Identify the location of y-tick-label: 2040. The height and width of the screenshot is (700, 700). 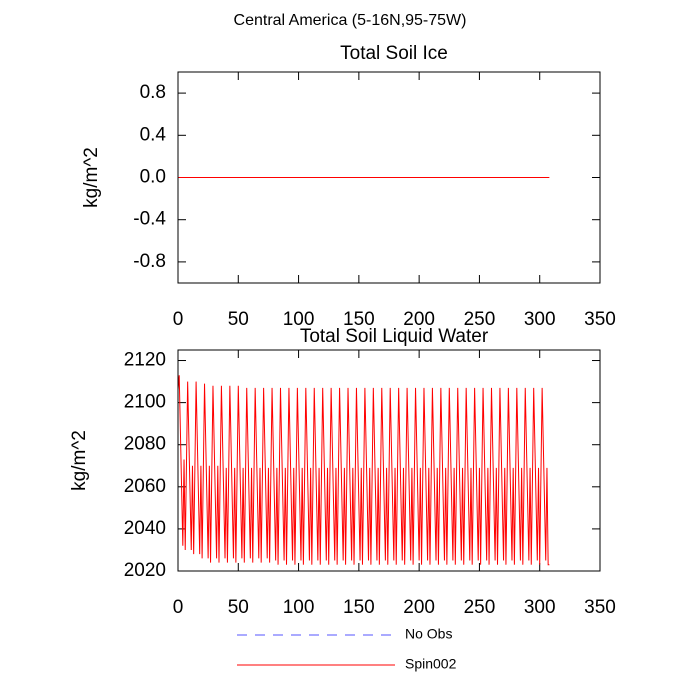
(145, 528).